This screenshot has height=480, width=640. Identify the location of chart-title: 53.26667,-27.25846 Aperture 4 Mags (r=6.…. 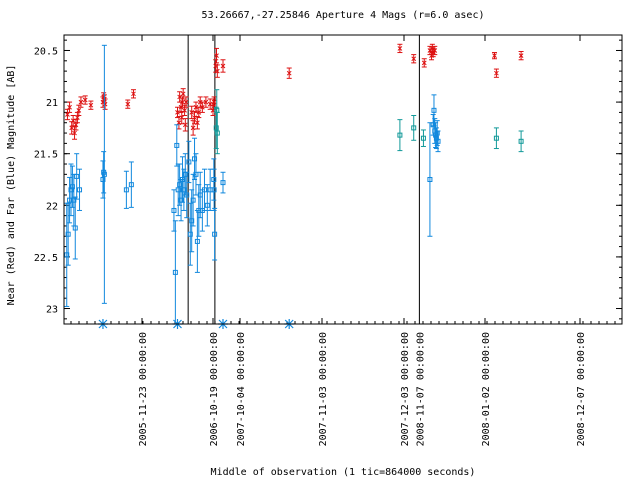
(343, 15).